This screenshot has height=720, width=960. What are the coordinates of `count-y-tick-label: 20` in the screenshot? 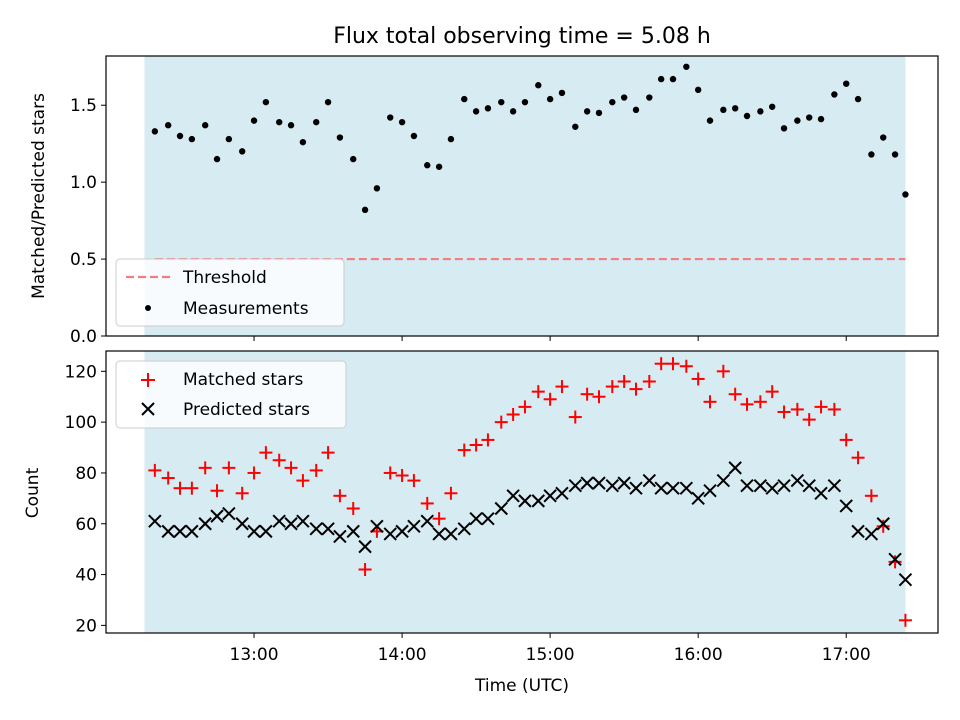 It's located at (86, 626).